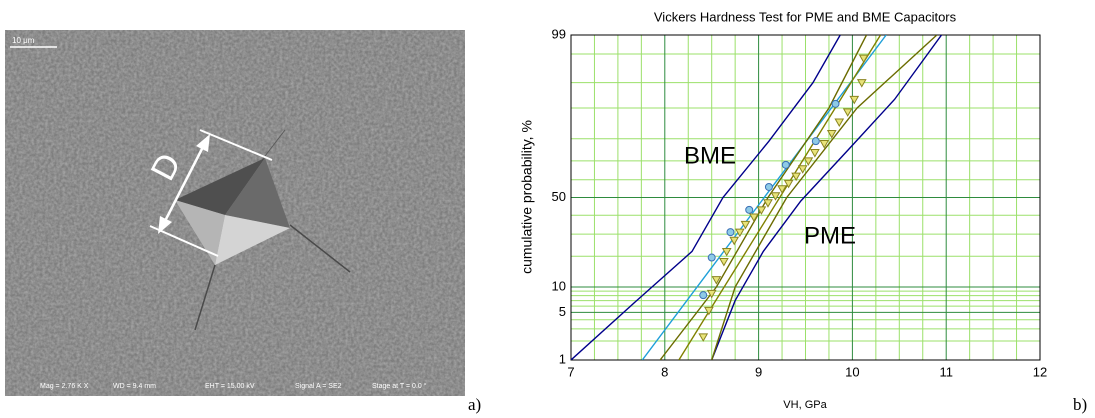  I want to click on x-tick-label: 11, so click(946, 371).